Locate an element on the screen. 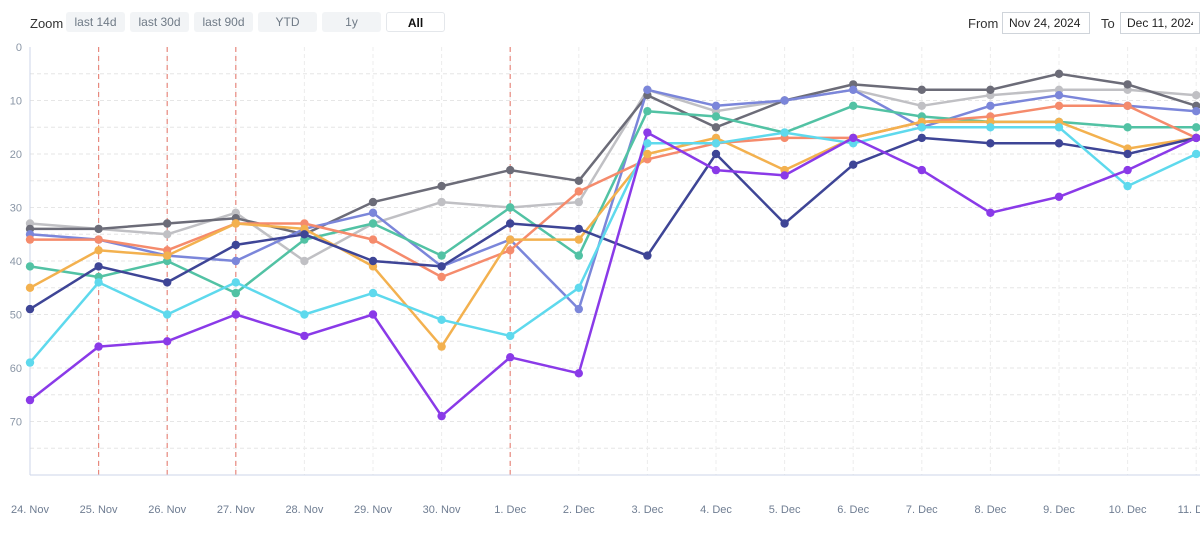 Image resolution: width=1200 pixels, height=538 pixels. zoom-button-90d: last 90d is located at coordinates (223, 22).